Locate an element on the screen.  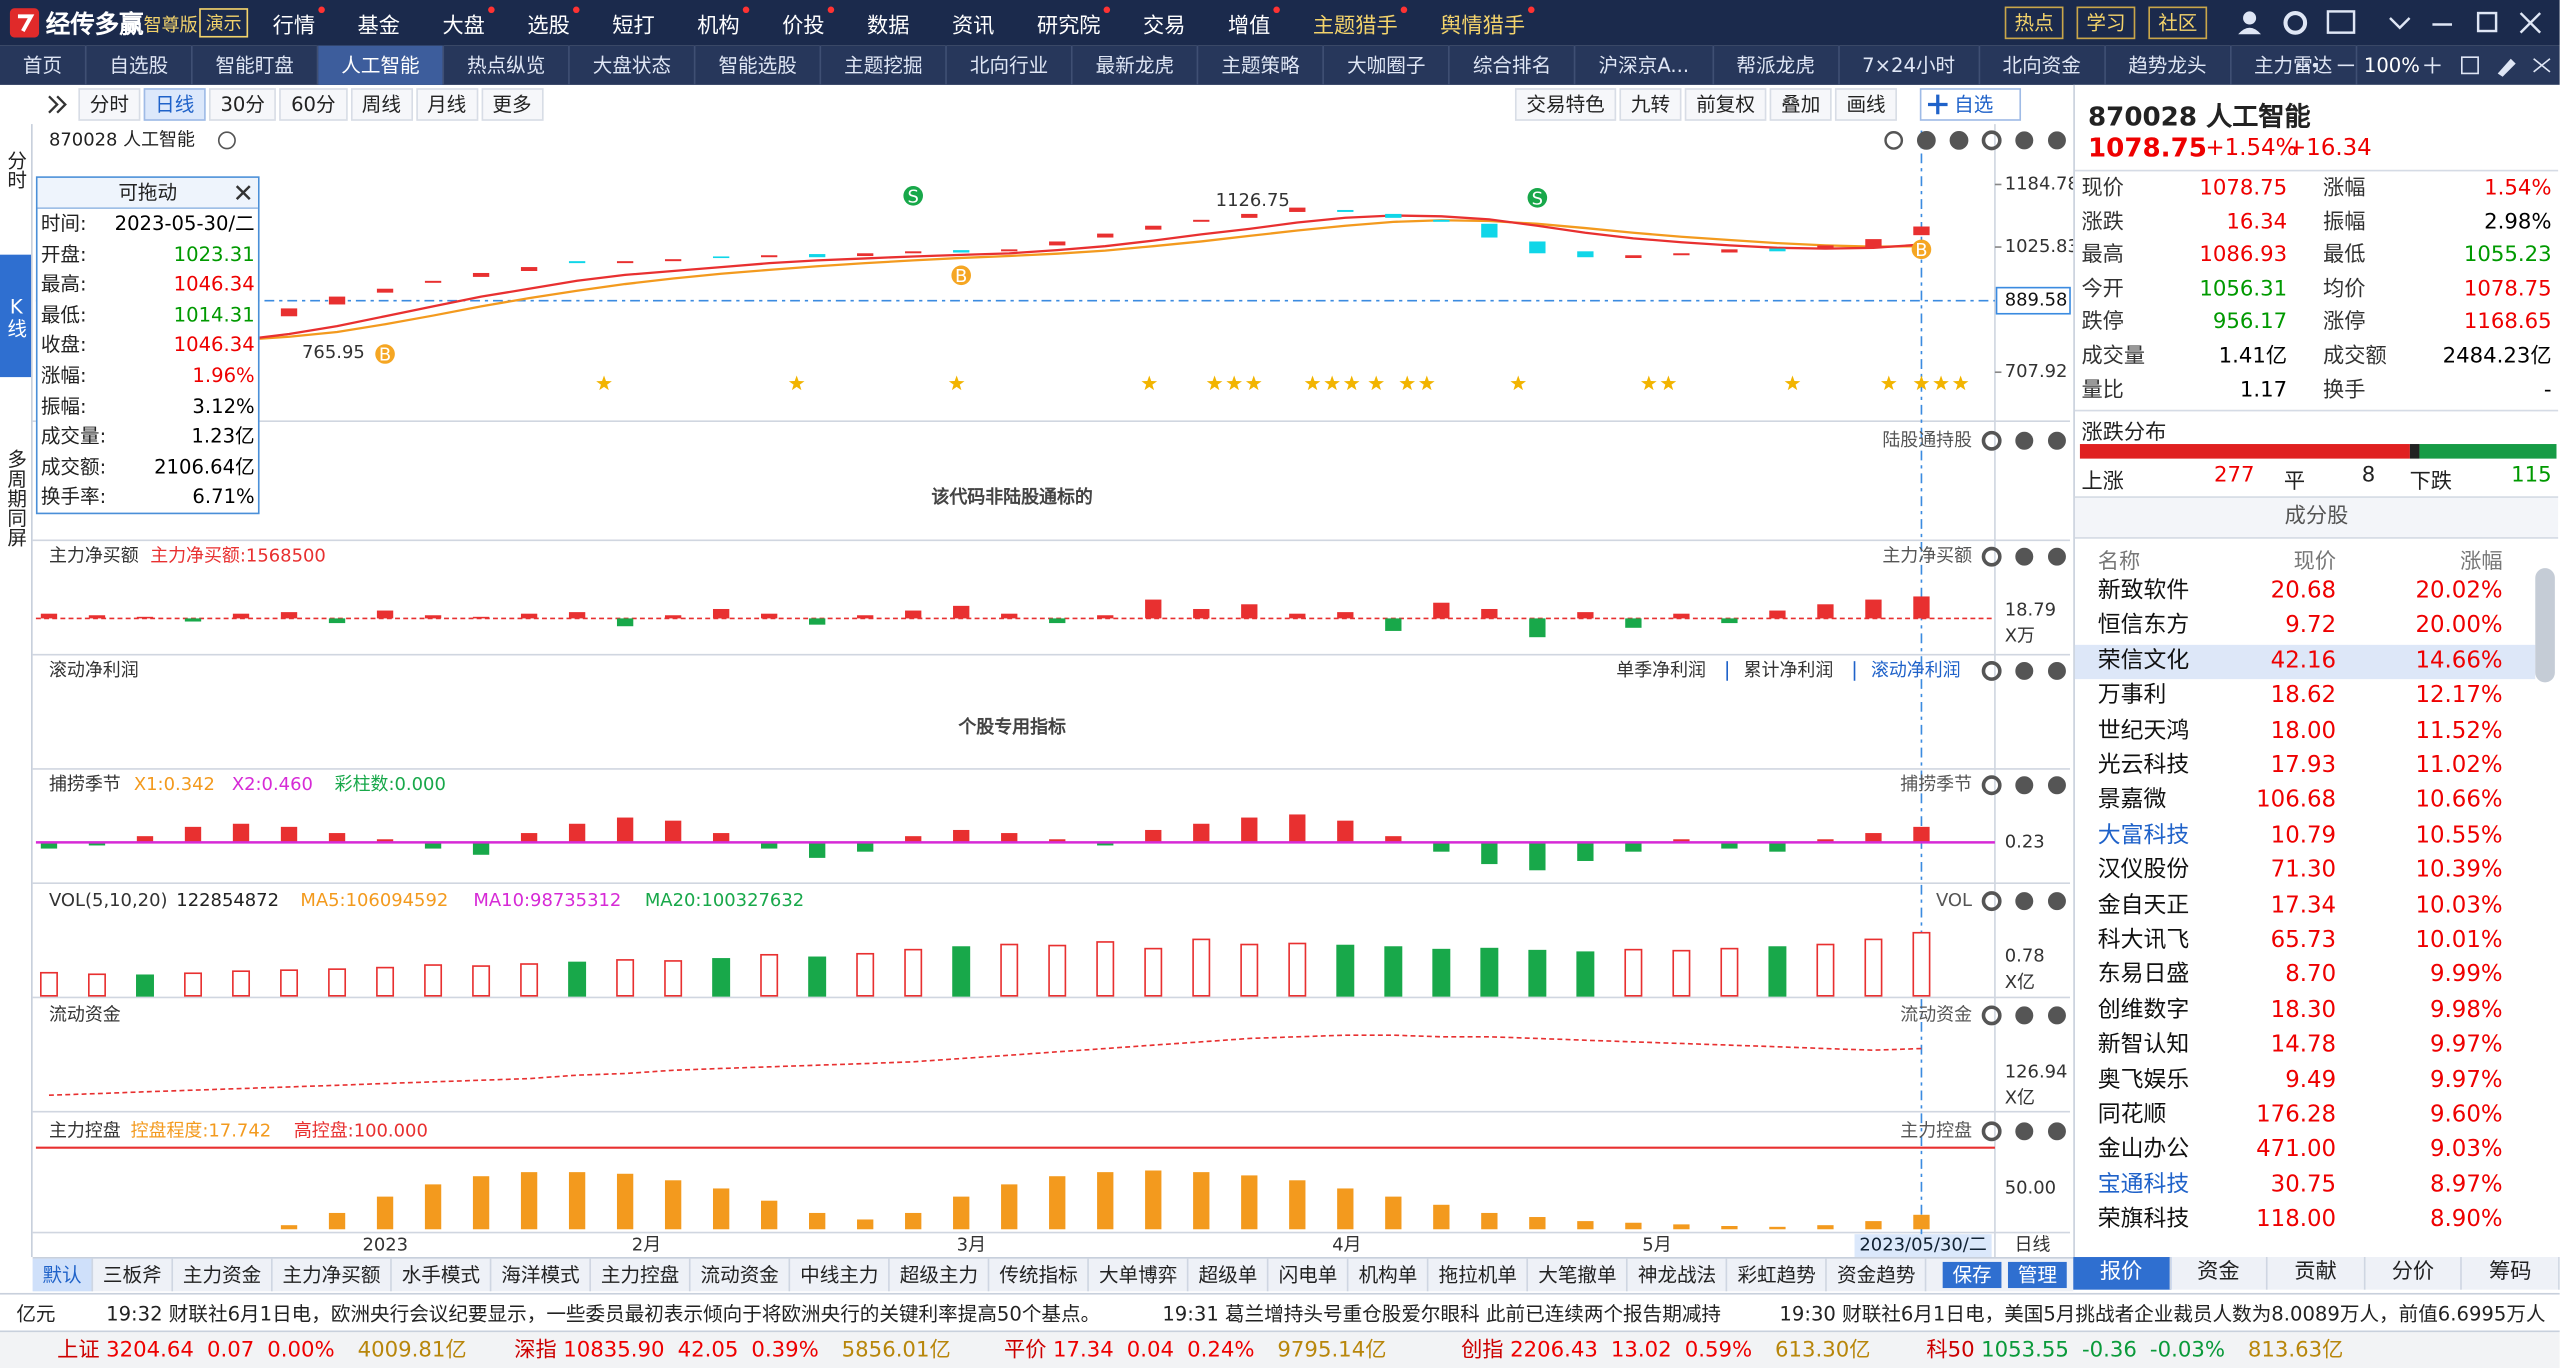
profit-option: 滚动净利润 is located at coordinates (1916, 670).